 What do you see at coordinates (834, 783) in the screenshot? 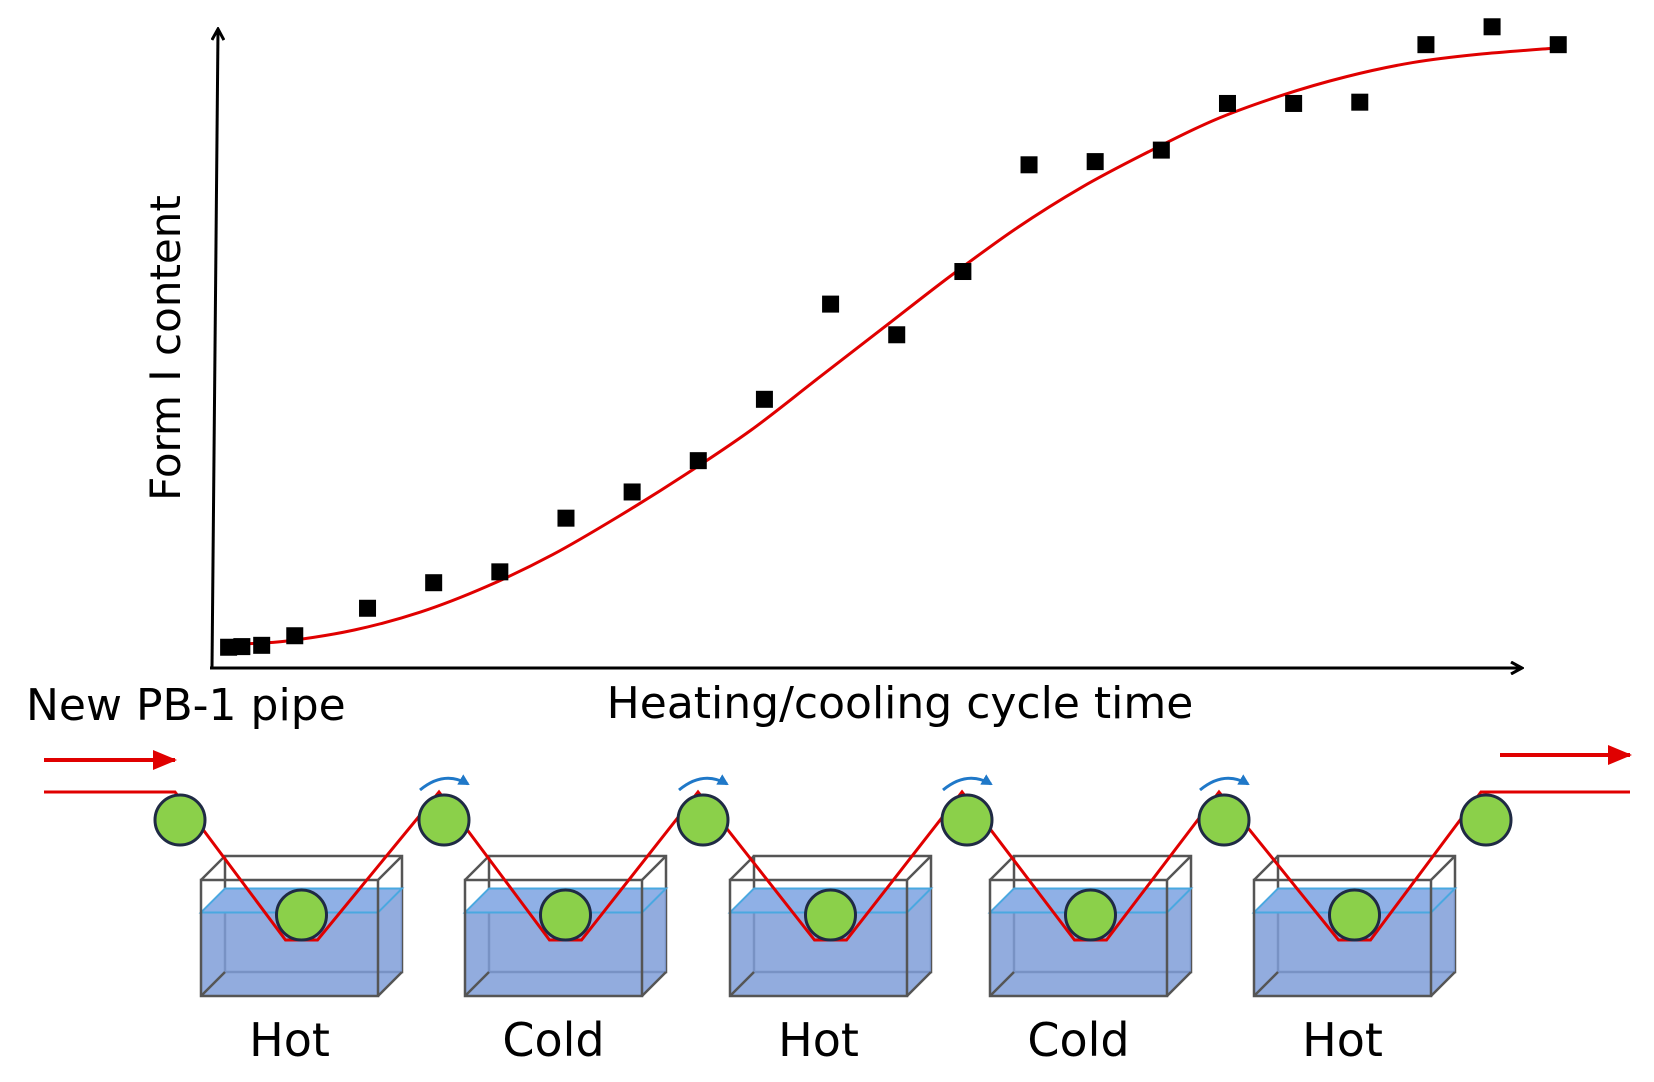
I see `rotation-arrows-layer` at bounding box center [834, 783].